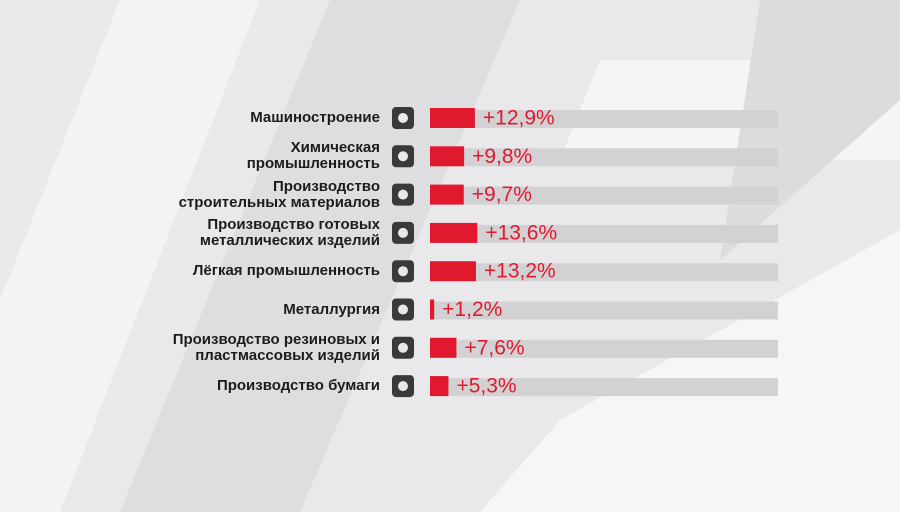  What do you see at coordinates (298, 386) in the screenshot?
I see `category-label: Производство бумаги` at bounding box center [298, 386].